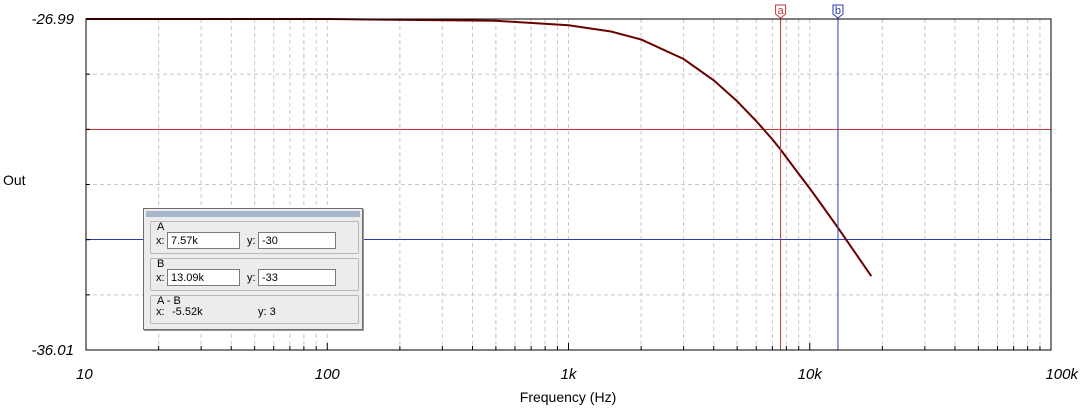 The image size is (1082, 412). Describe the element at coordinates (187, 312) in the screenshot. I see `cursor-diff-x-value: -5.52k` at that location.